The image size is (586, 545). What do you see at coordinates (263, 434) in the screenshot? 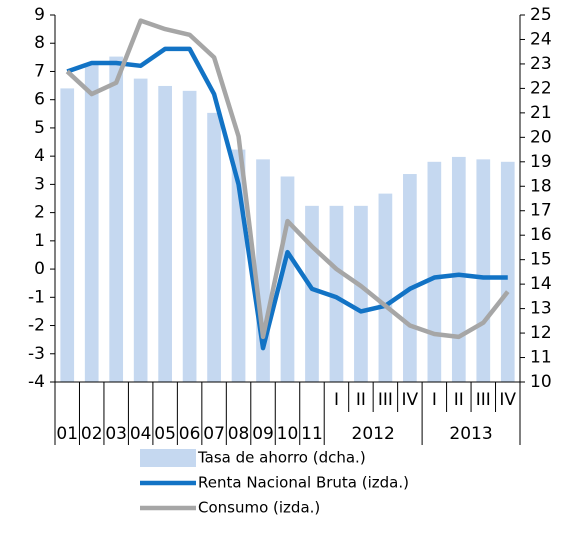
I see `x-tick-label: 09` at bounding box center [263, 434].